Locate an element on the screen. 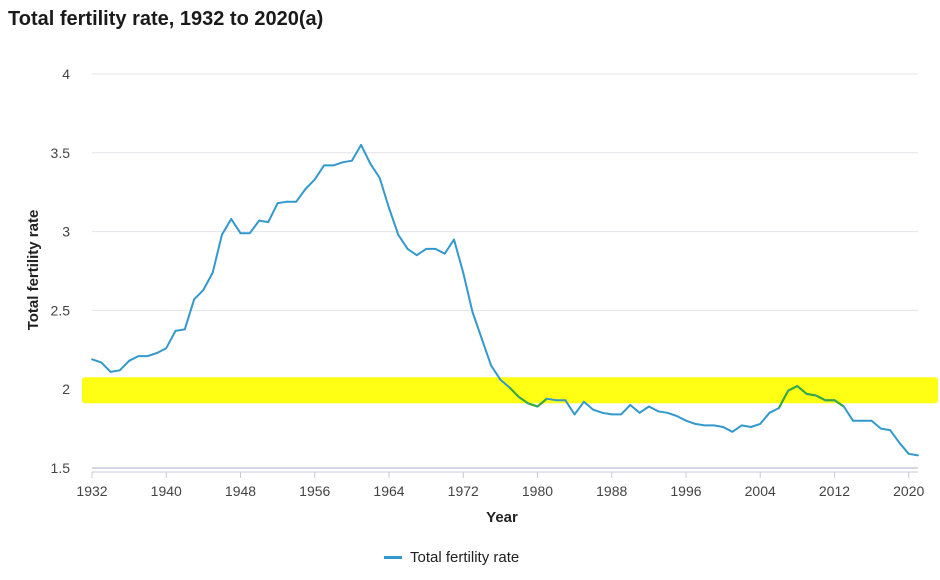  y-tick-label: 2.5 is located at coordinates (61, 310).